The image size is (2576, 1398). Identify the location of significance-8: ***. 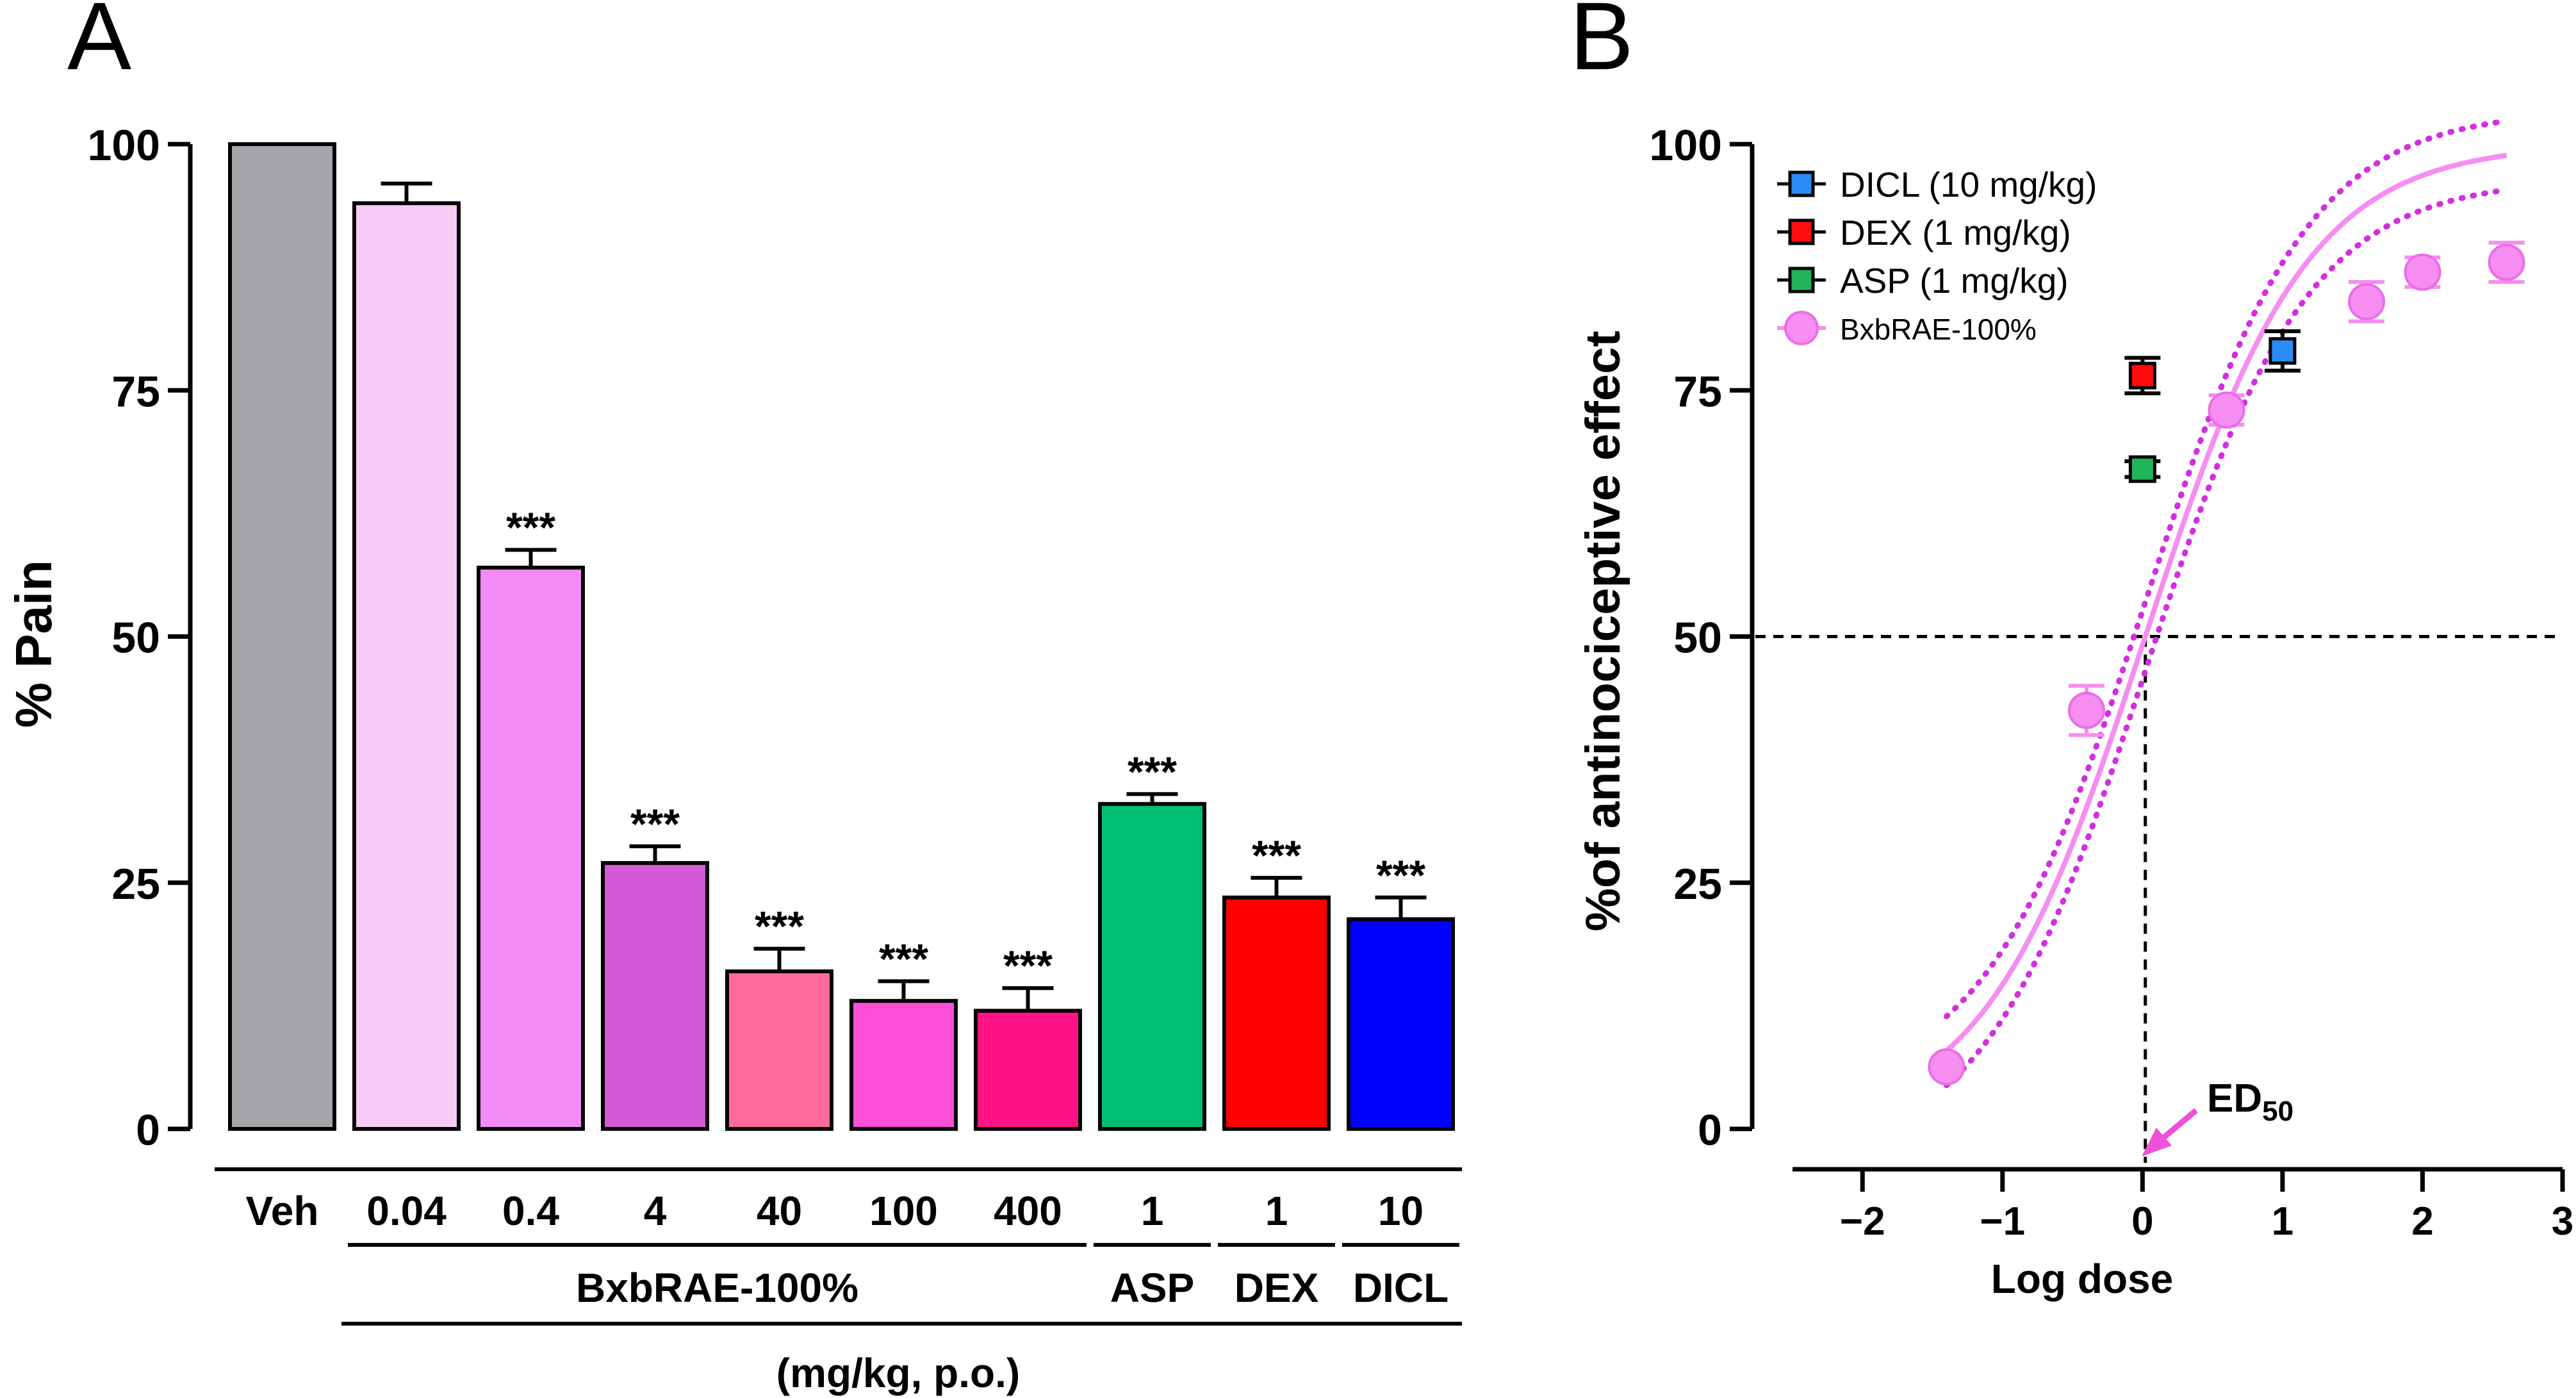
(1276, 856).